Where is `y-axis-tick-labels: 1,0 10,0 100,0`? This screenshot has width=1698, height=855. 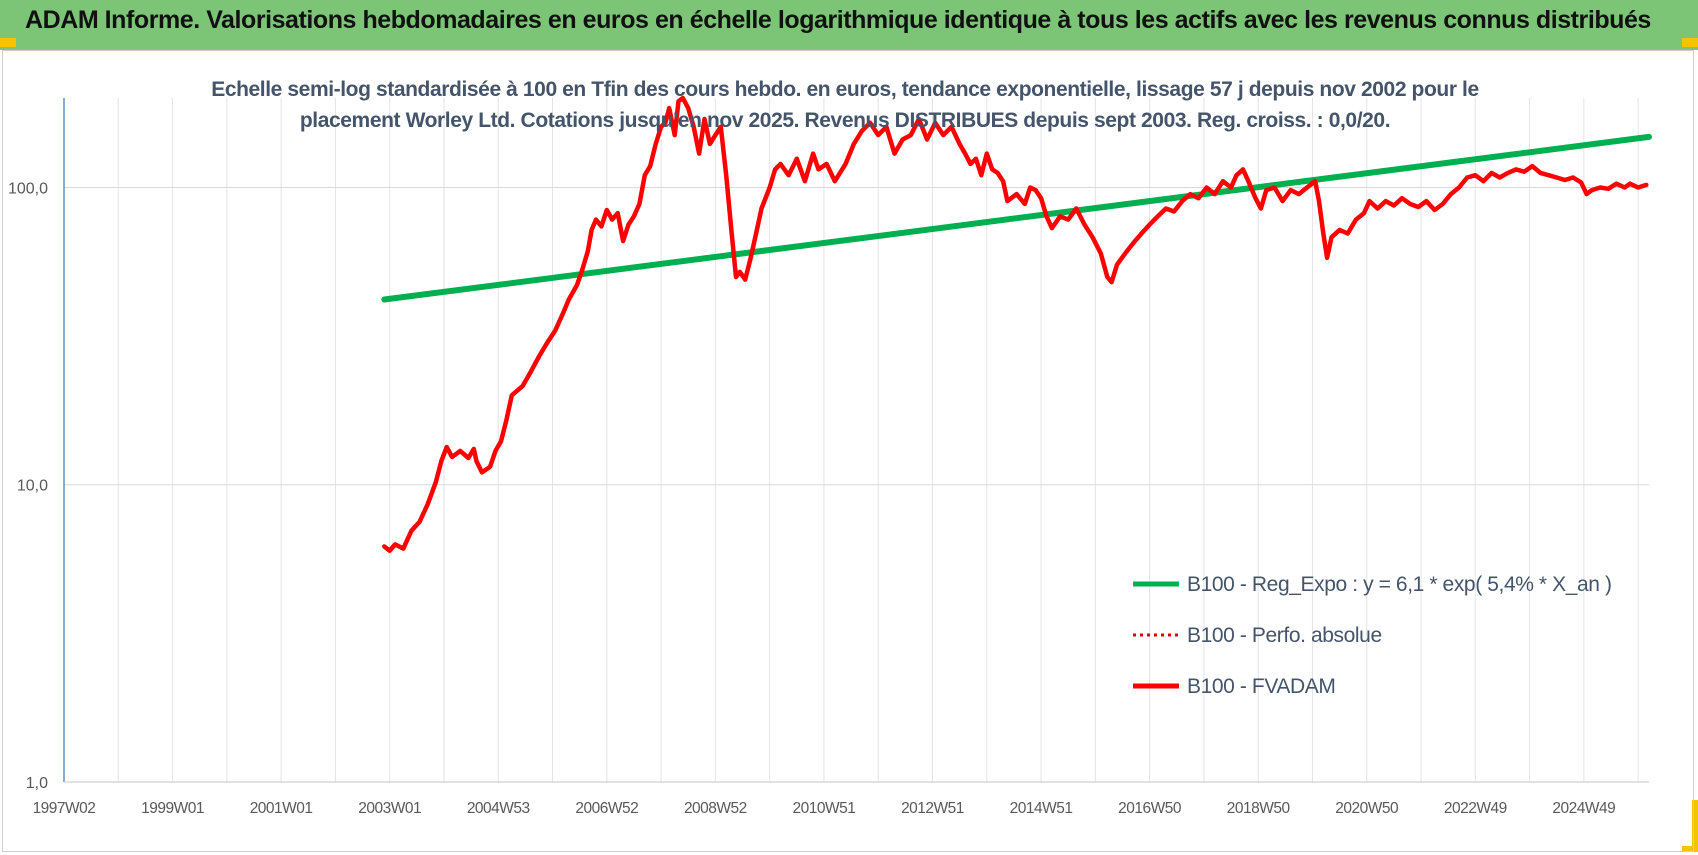 y-axis-tick-labels: 1,0 10,0 100,0 is located at coordinates (28, 486).